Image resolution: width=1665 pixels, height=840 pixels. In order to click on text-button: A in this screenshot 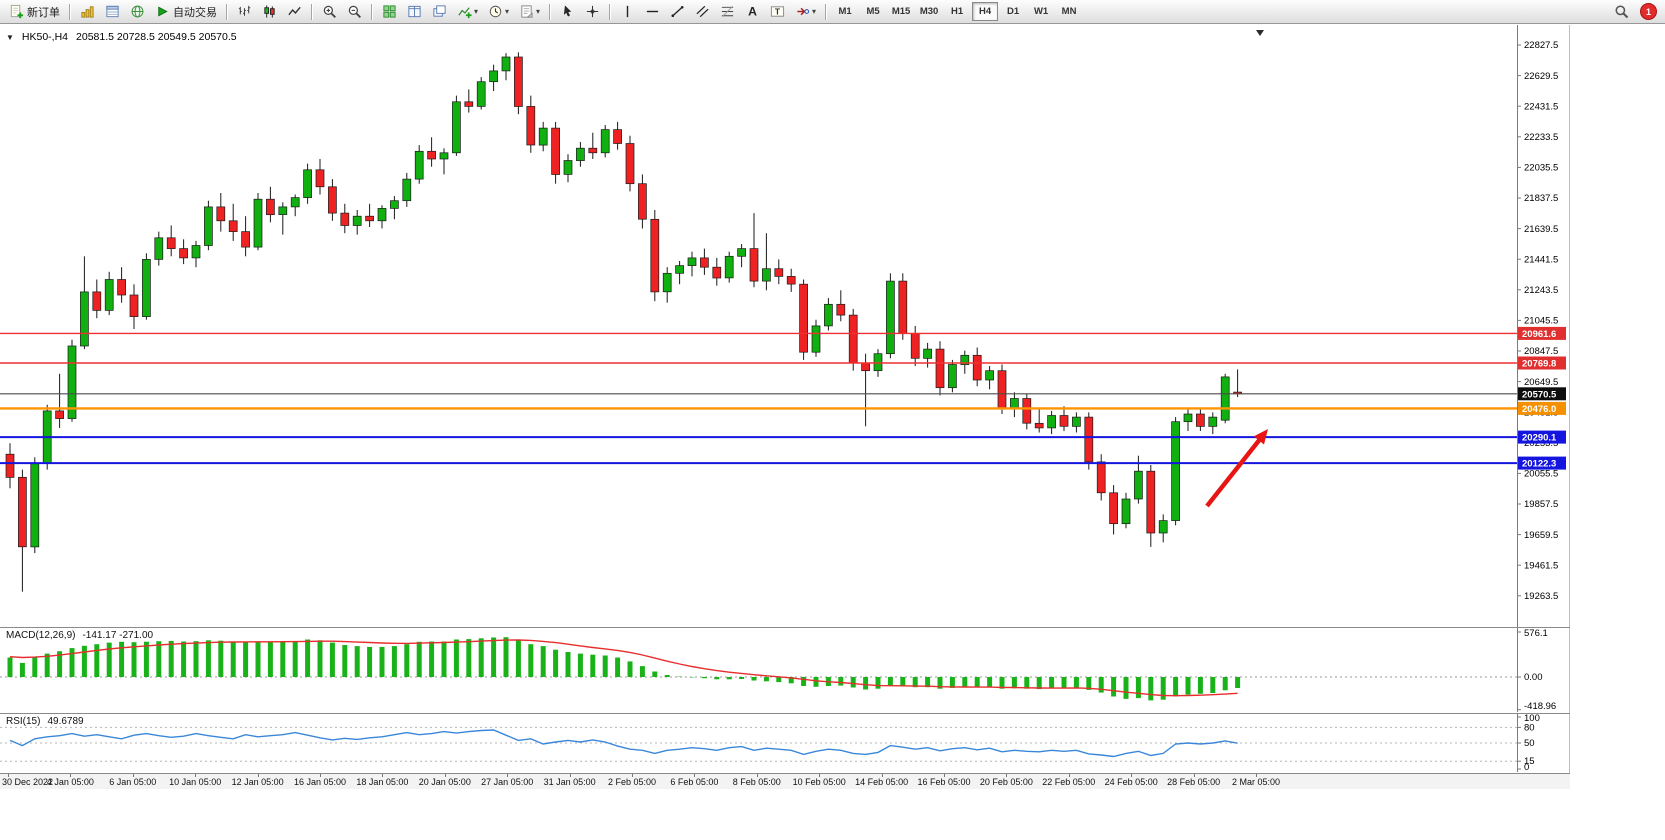, I will do `click(752, 12)`.